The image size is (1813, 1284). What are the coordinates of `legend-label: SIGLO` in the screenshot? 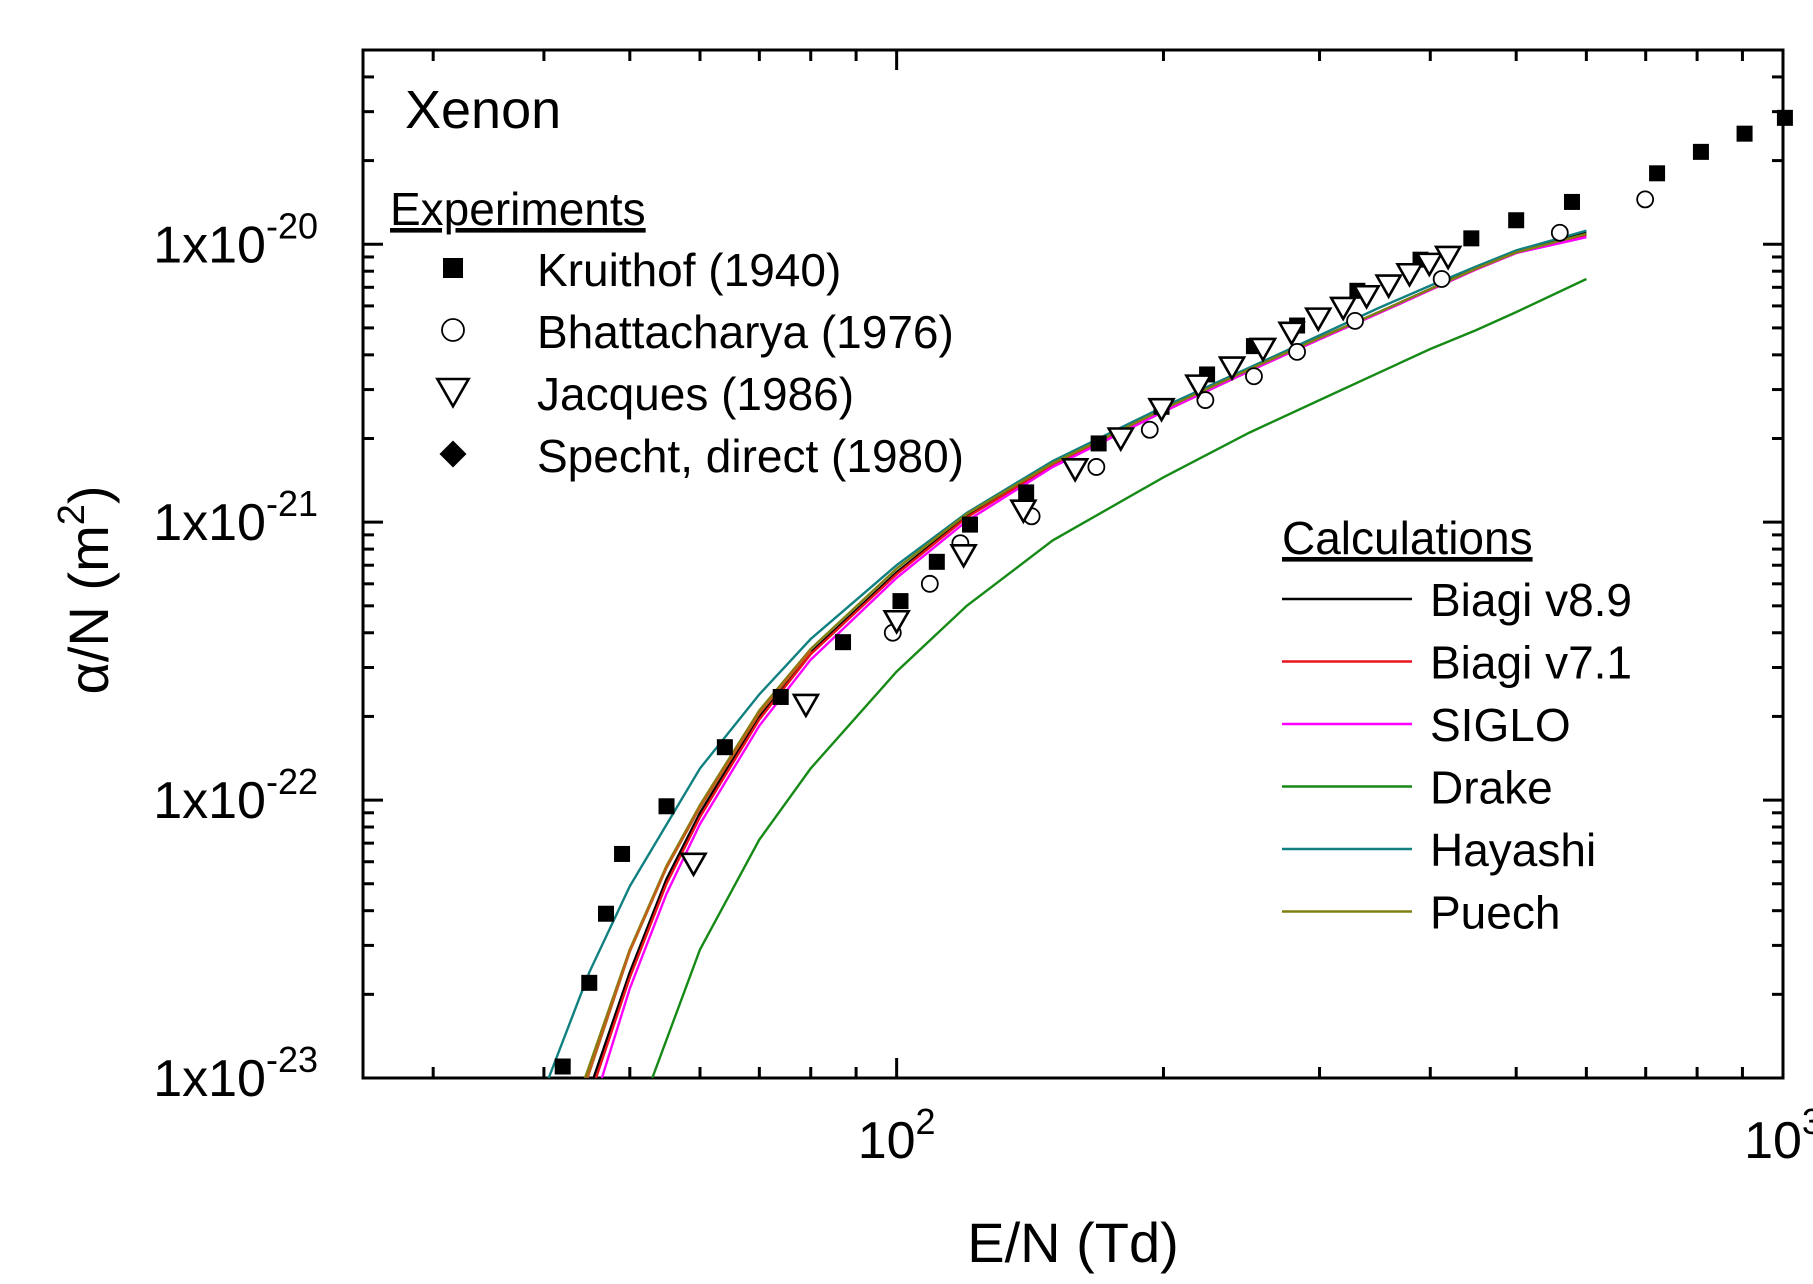 It's located at (1500, 725).